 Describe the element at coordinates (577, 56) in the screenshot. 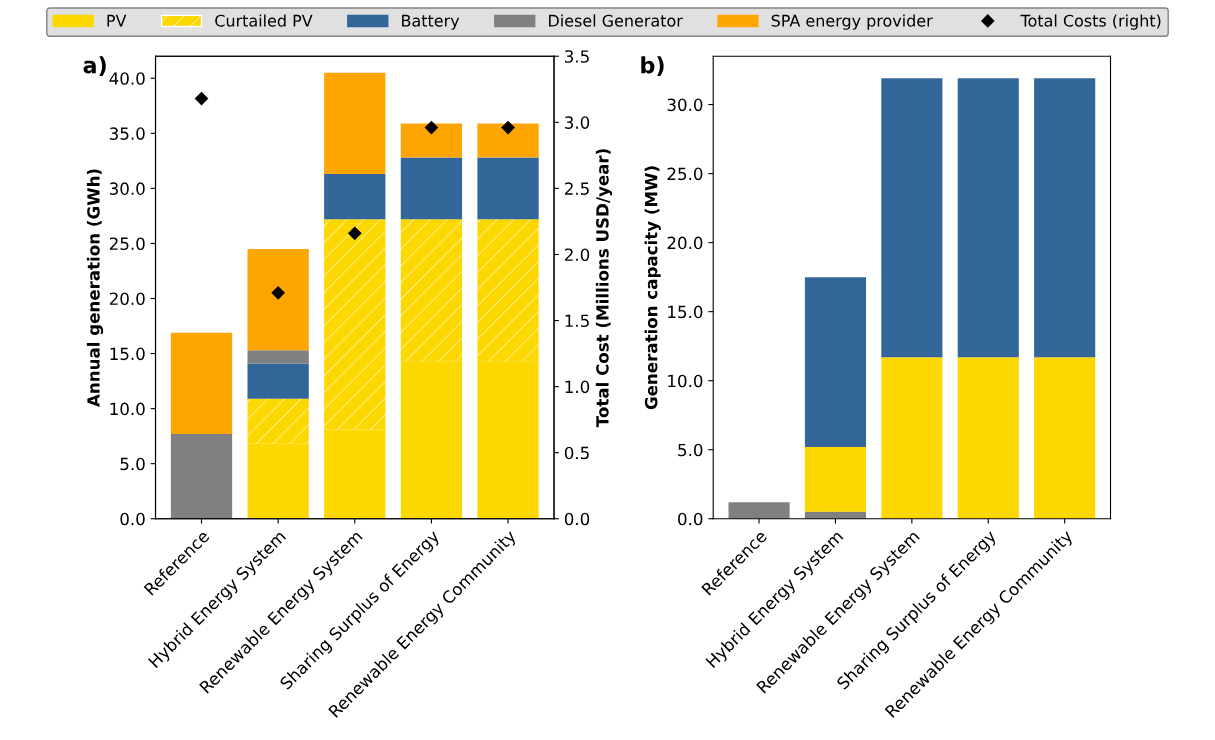

I see `y2-tick-label: 3.5` at that location.